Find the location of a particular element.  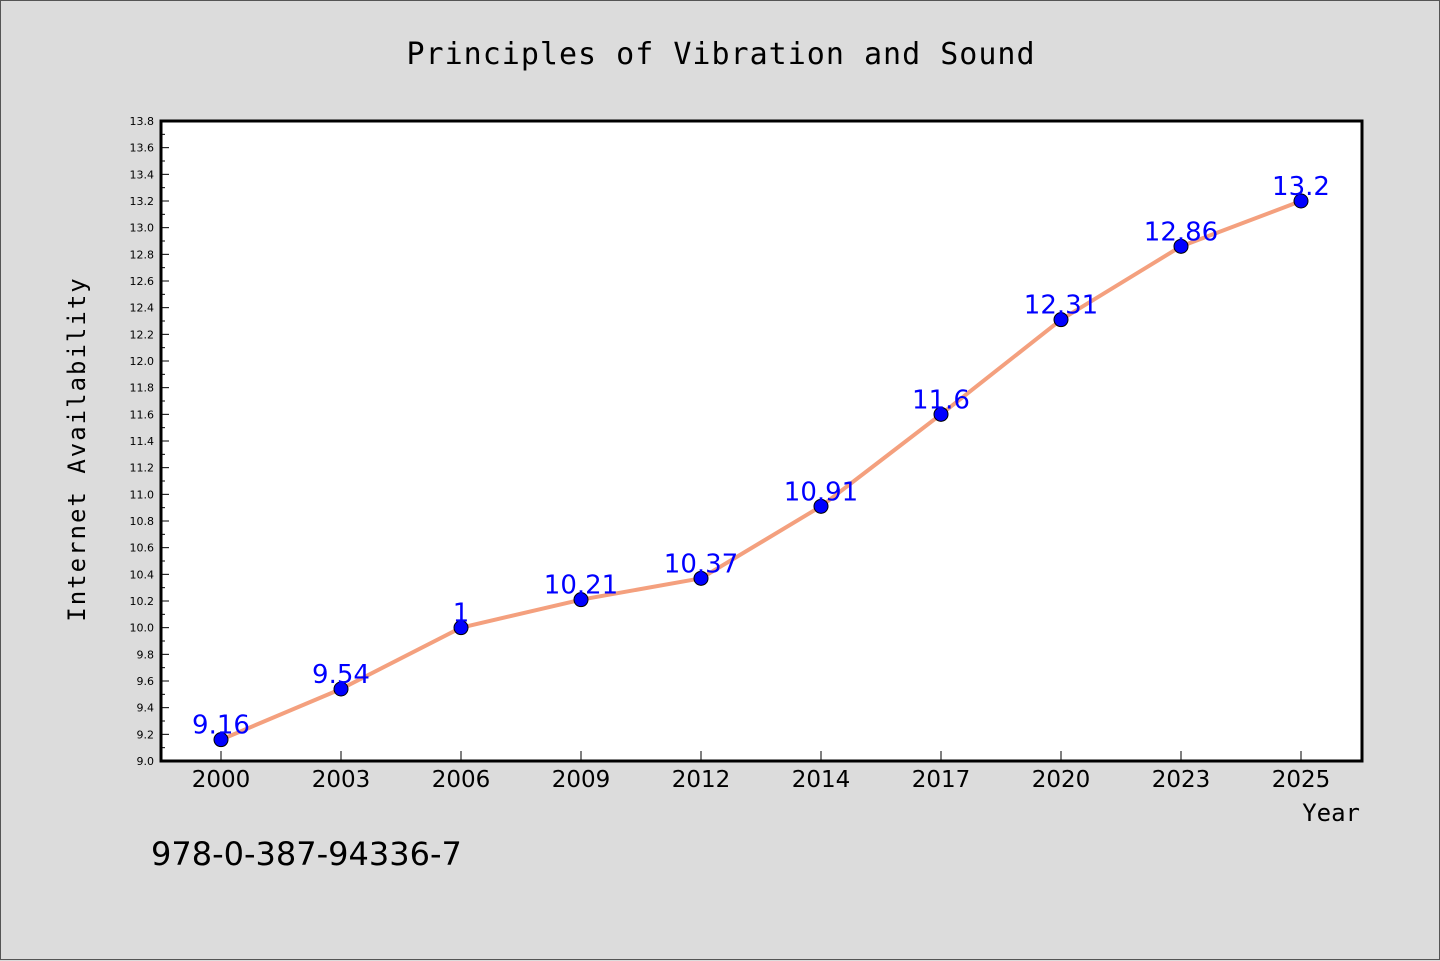

x-axis-label: Year is located at coordinates (1331, 813).